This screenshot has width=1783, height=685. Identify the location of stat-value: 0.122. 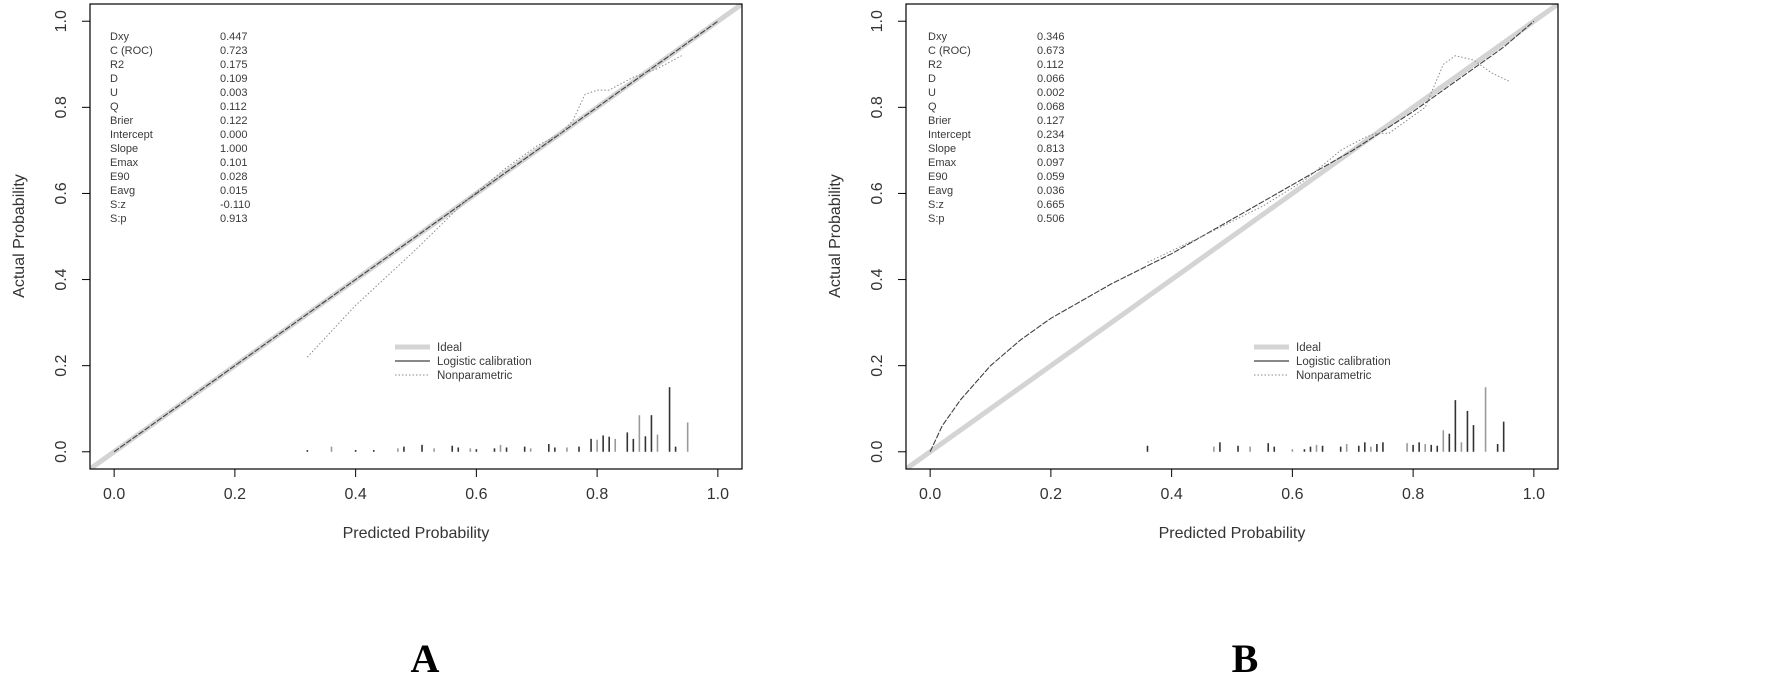
(234, 121).